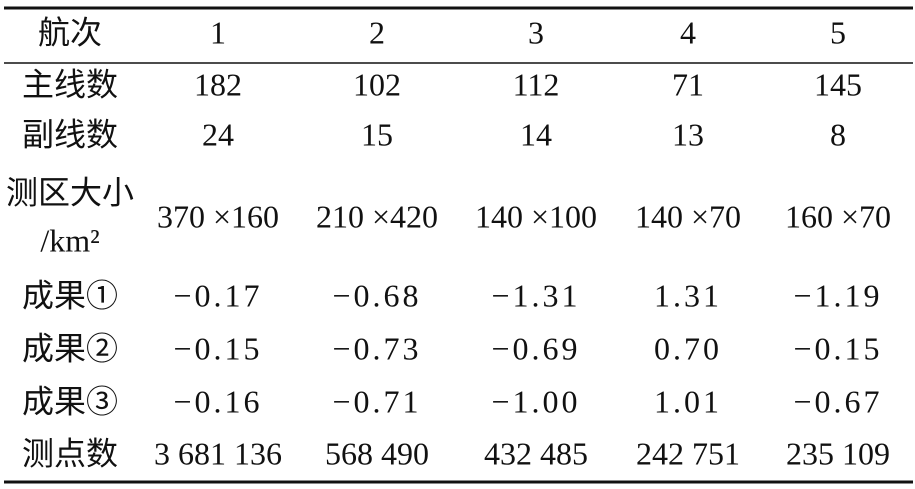 The width and height of the screenshot is (915, 489). Describe the element at coordinates (217, 295) in the screenshot. I see `cell: −0.17` at that location.